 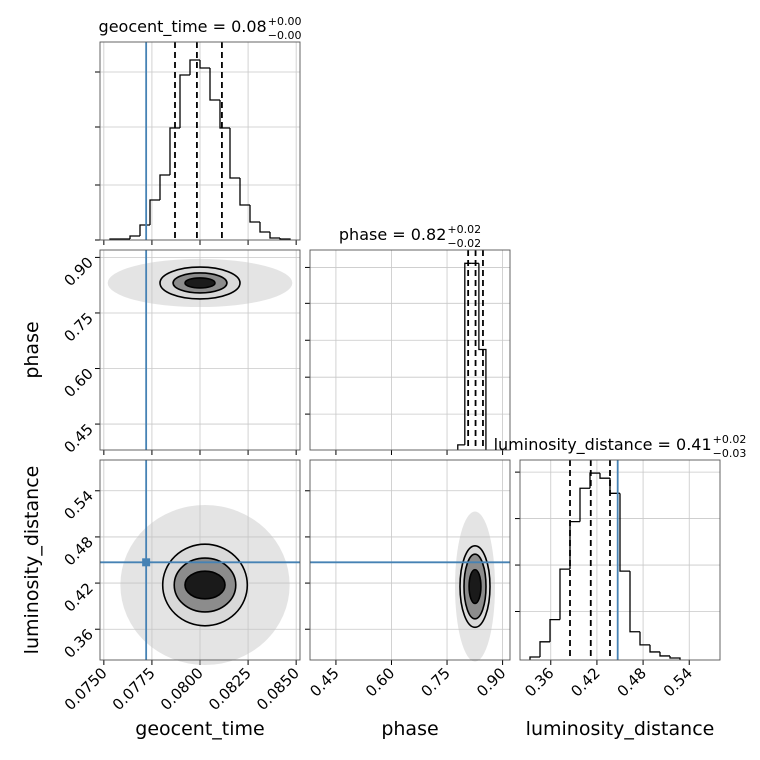 What do you see at coordinates (278, 689) in the screenshot?
I see `x-tick-label: 0.0850` at bounding box center [278, 689].